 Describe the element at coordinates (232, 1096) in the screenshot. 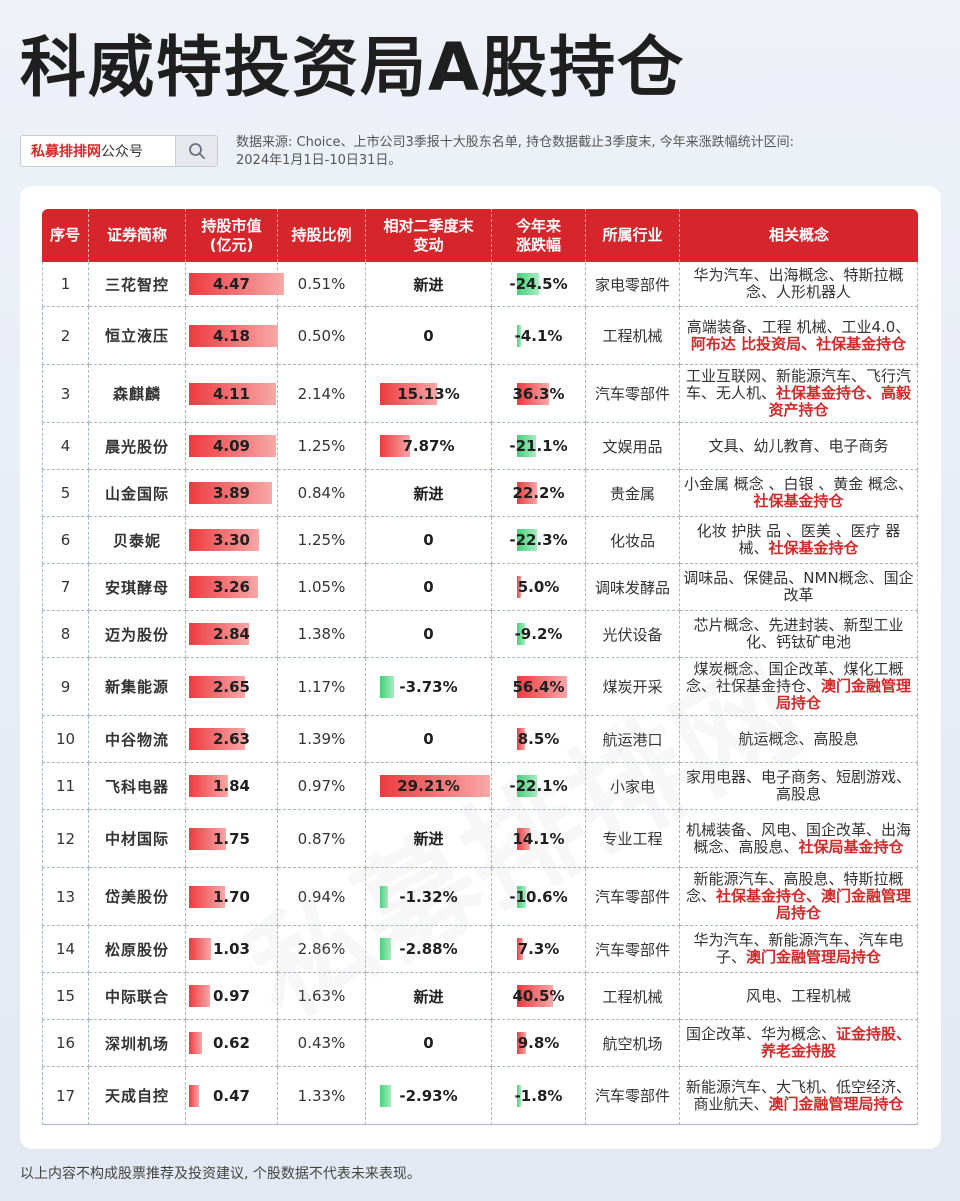

I see `market-value-cell: 0.47` at that location.